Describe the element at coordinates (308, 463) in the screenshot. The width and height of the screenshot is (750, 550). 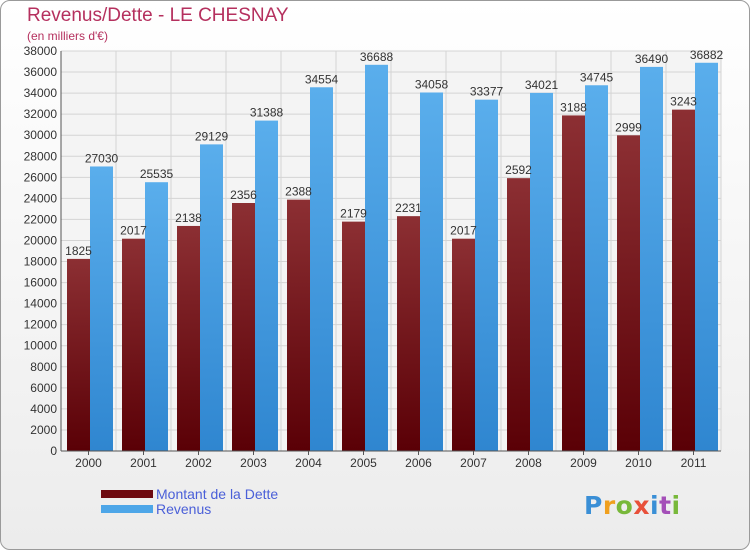
I see `x-tick-label: 2004` at that location.